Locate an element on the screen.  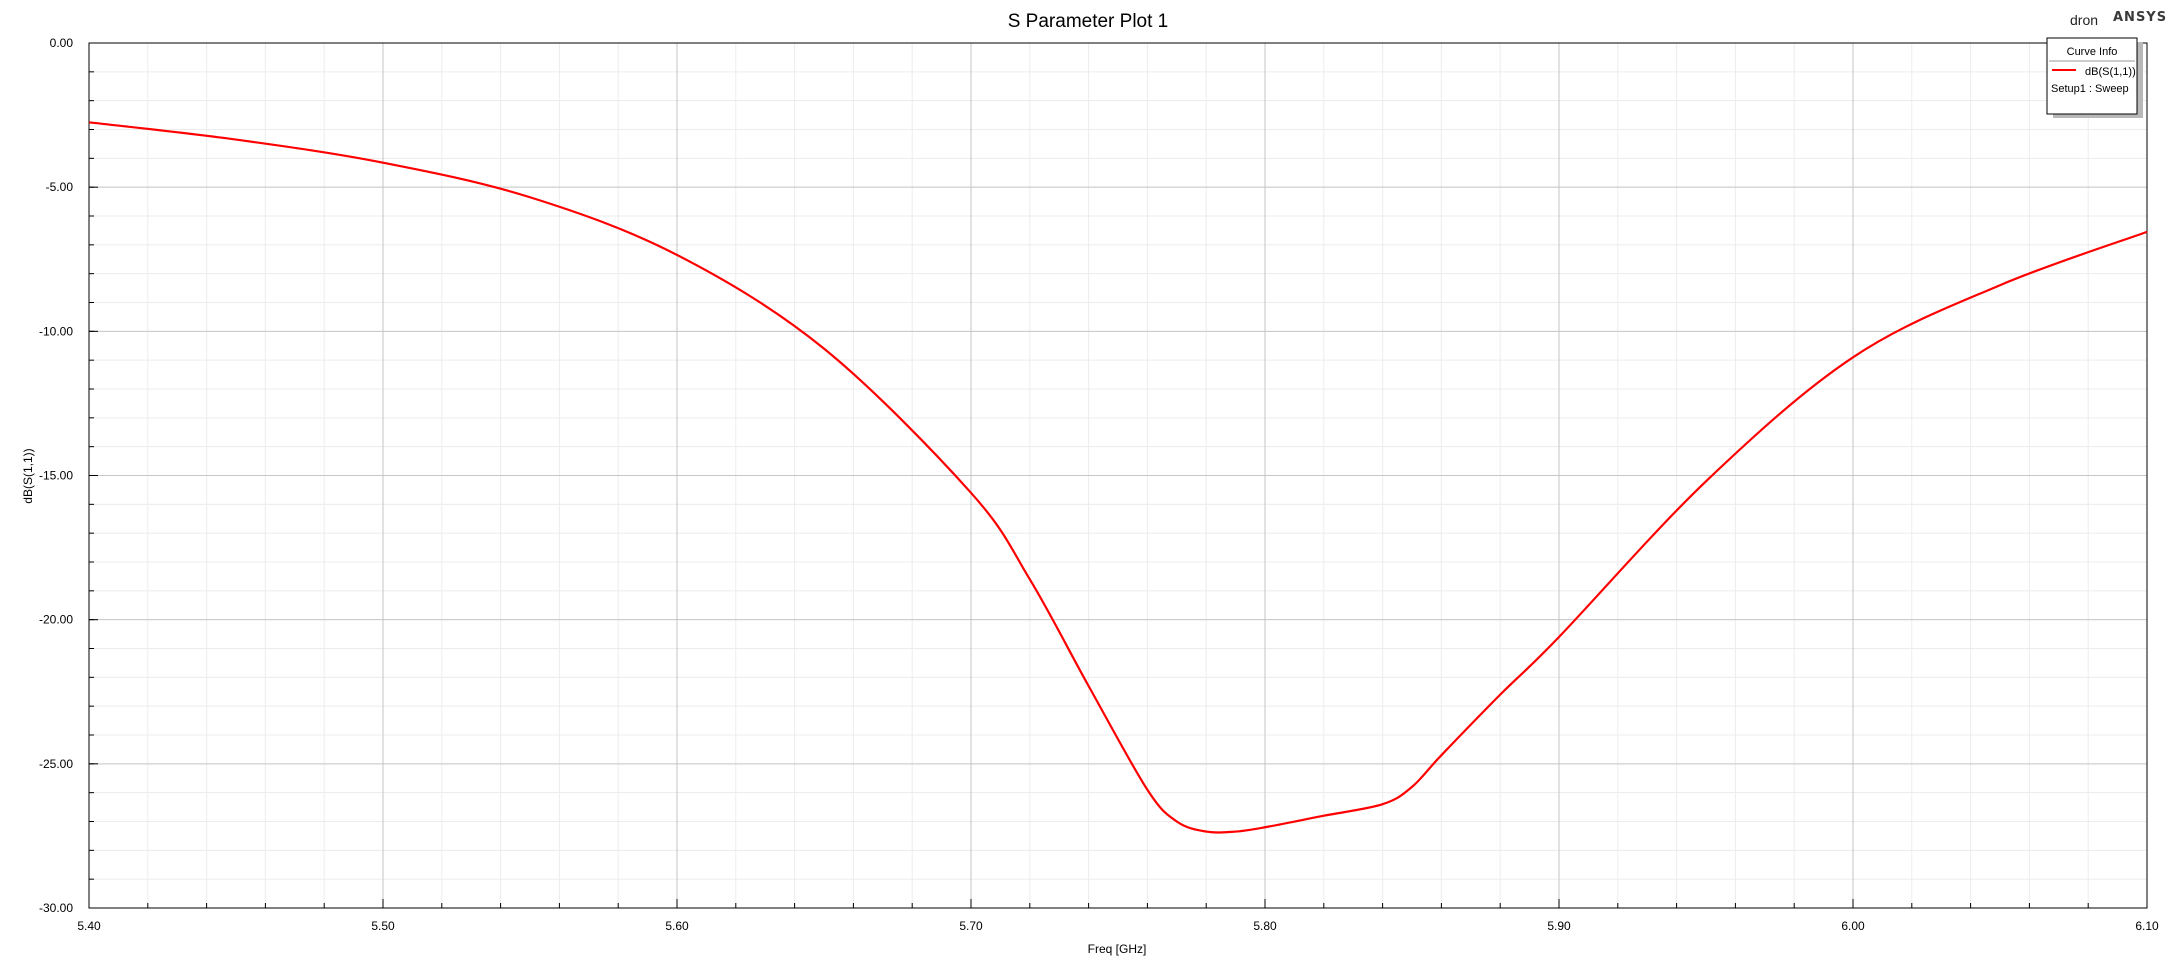
x-tick-label: 5.60 is located at coordinates (677, 926).